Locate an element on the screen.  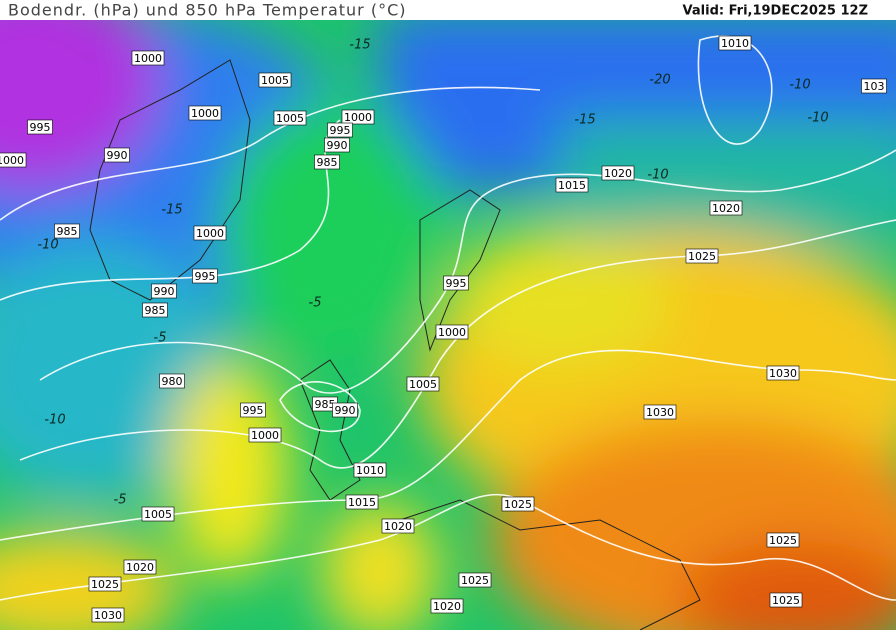
isobar is located at coordinates (270, 153).